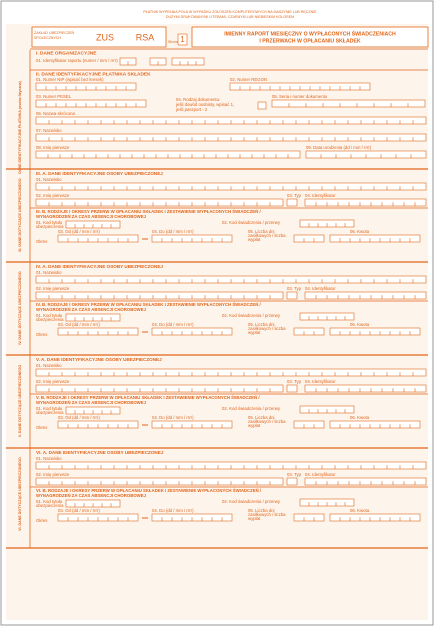  I want to click on side-label: III. DANE DOTYCZĄCE UBEZPIECZONEGO, so click(20, 214).